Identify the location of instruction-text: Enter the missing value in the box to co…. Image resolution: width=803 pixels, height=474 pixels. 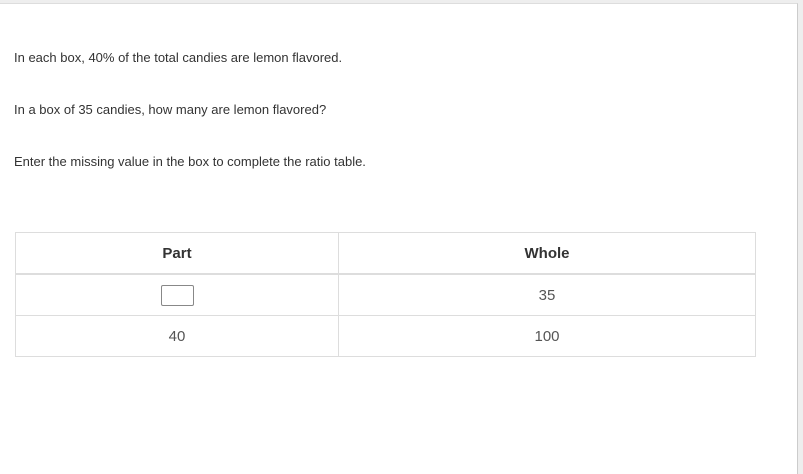
(190, 161).